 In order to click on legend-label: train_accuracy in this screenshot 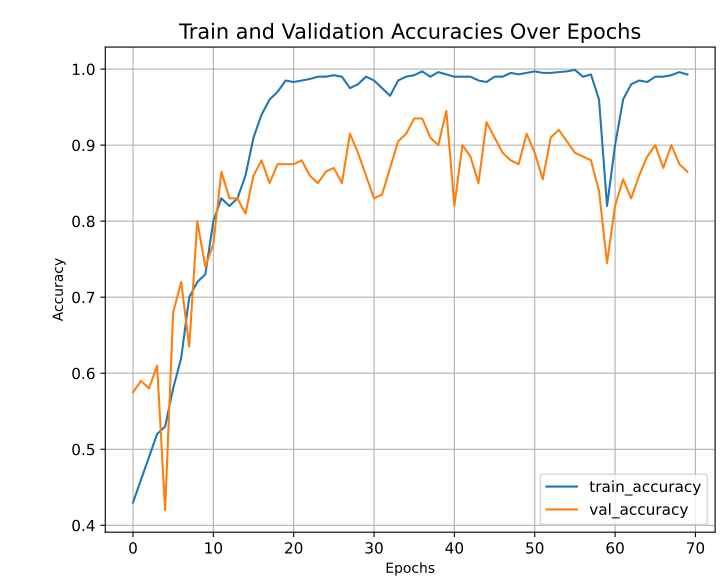, I will do `click(645, 488)`.